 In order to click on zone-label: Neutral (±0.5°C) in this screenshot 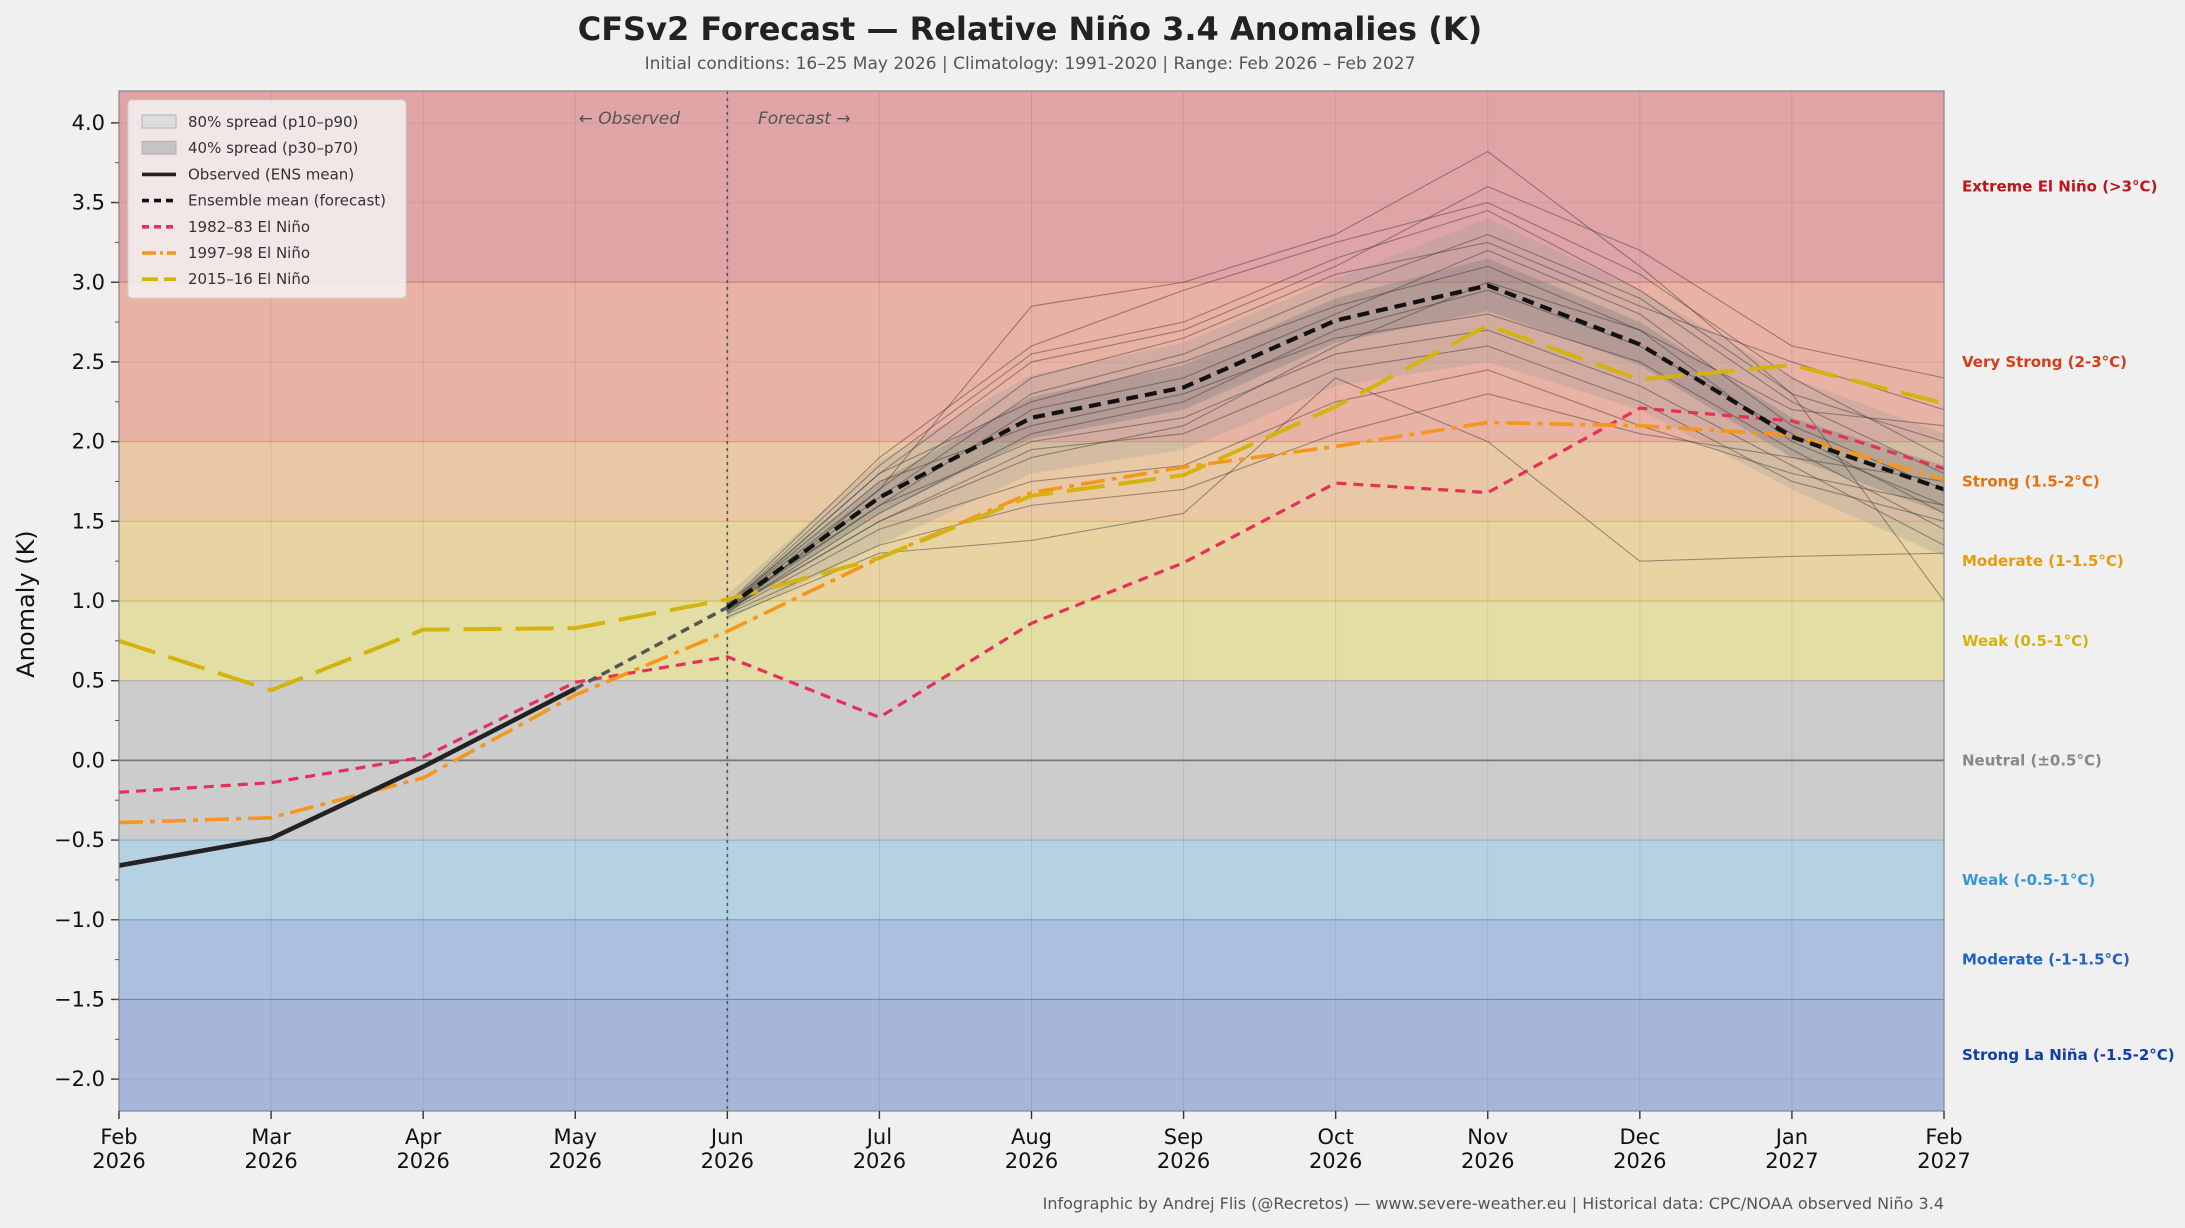, I will do `click(2032, 760)`.